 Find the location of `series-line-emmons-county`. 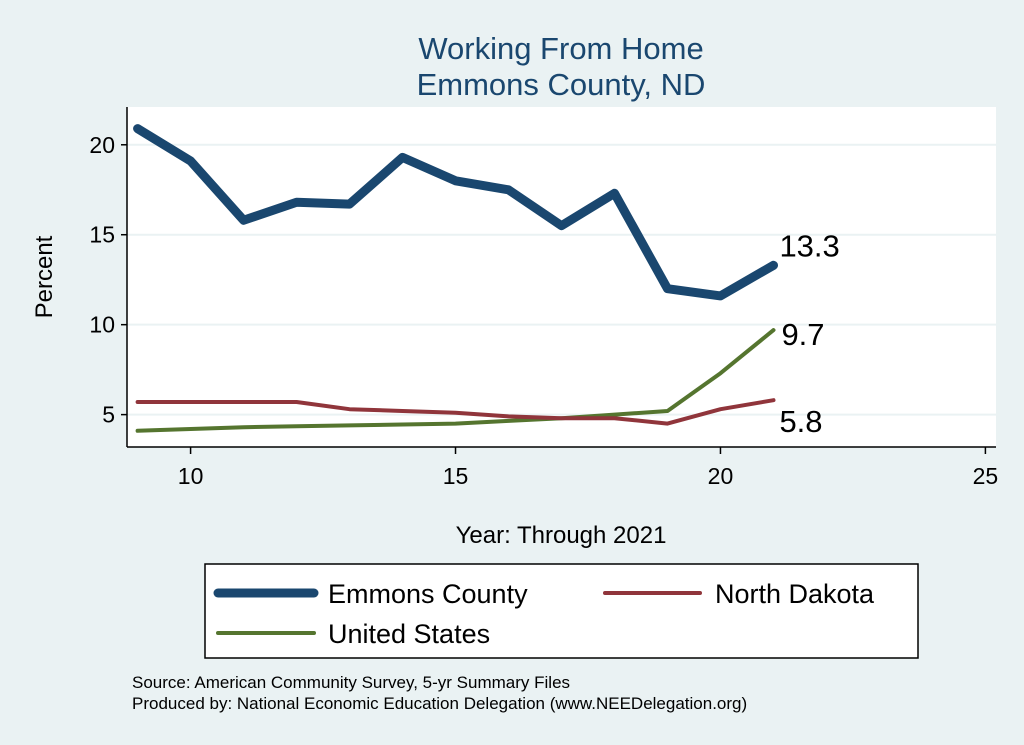

series-line-emmons-county is located at coordinates (455, 212).